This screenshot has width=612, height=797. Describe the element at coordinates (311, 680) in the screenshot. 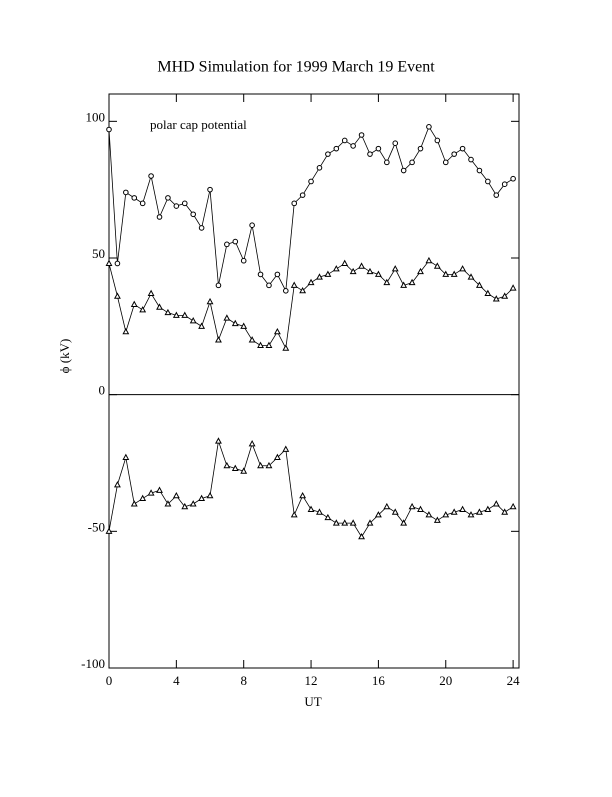

I see `x-tick-label: 12` at that location.